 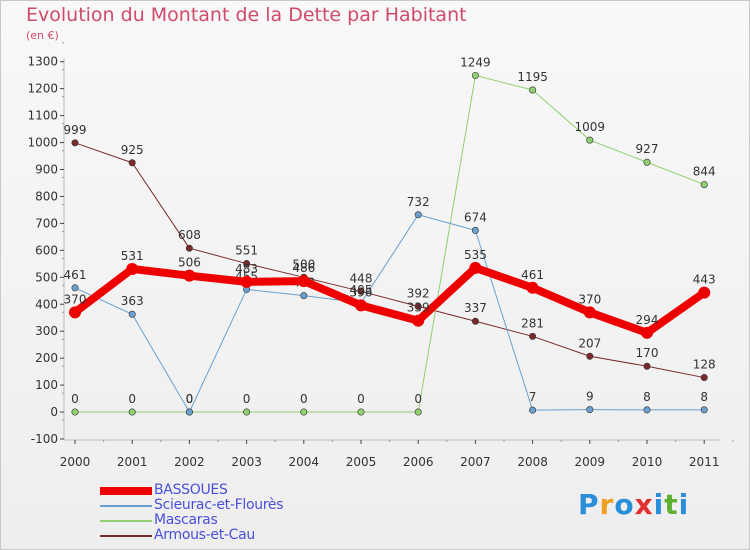 I want to click on y-tick-label: 300, so click(x=46, y=331).